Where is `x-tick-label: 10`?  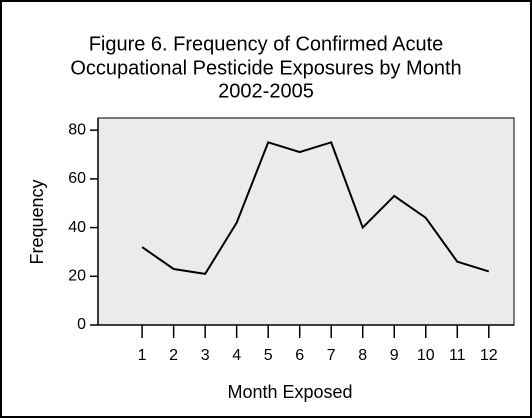
x-tick-label: 10 is located at coordinates (426, 355).